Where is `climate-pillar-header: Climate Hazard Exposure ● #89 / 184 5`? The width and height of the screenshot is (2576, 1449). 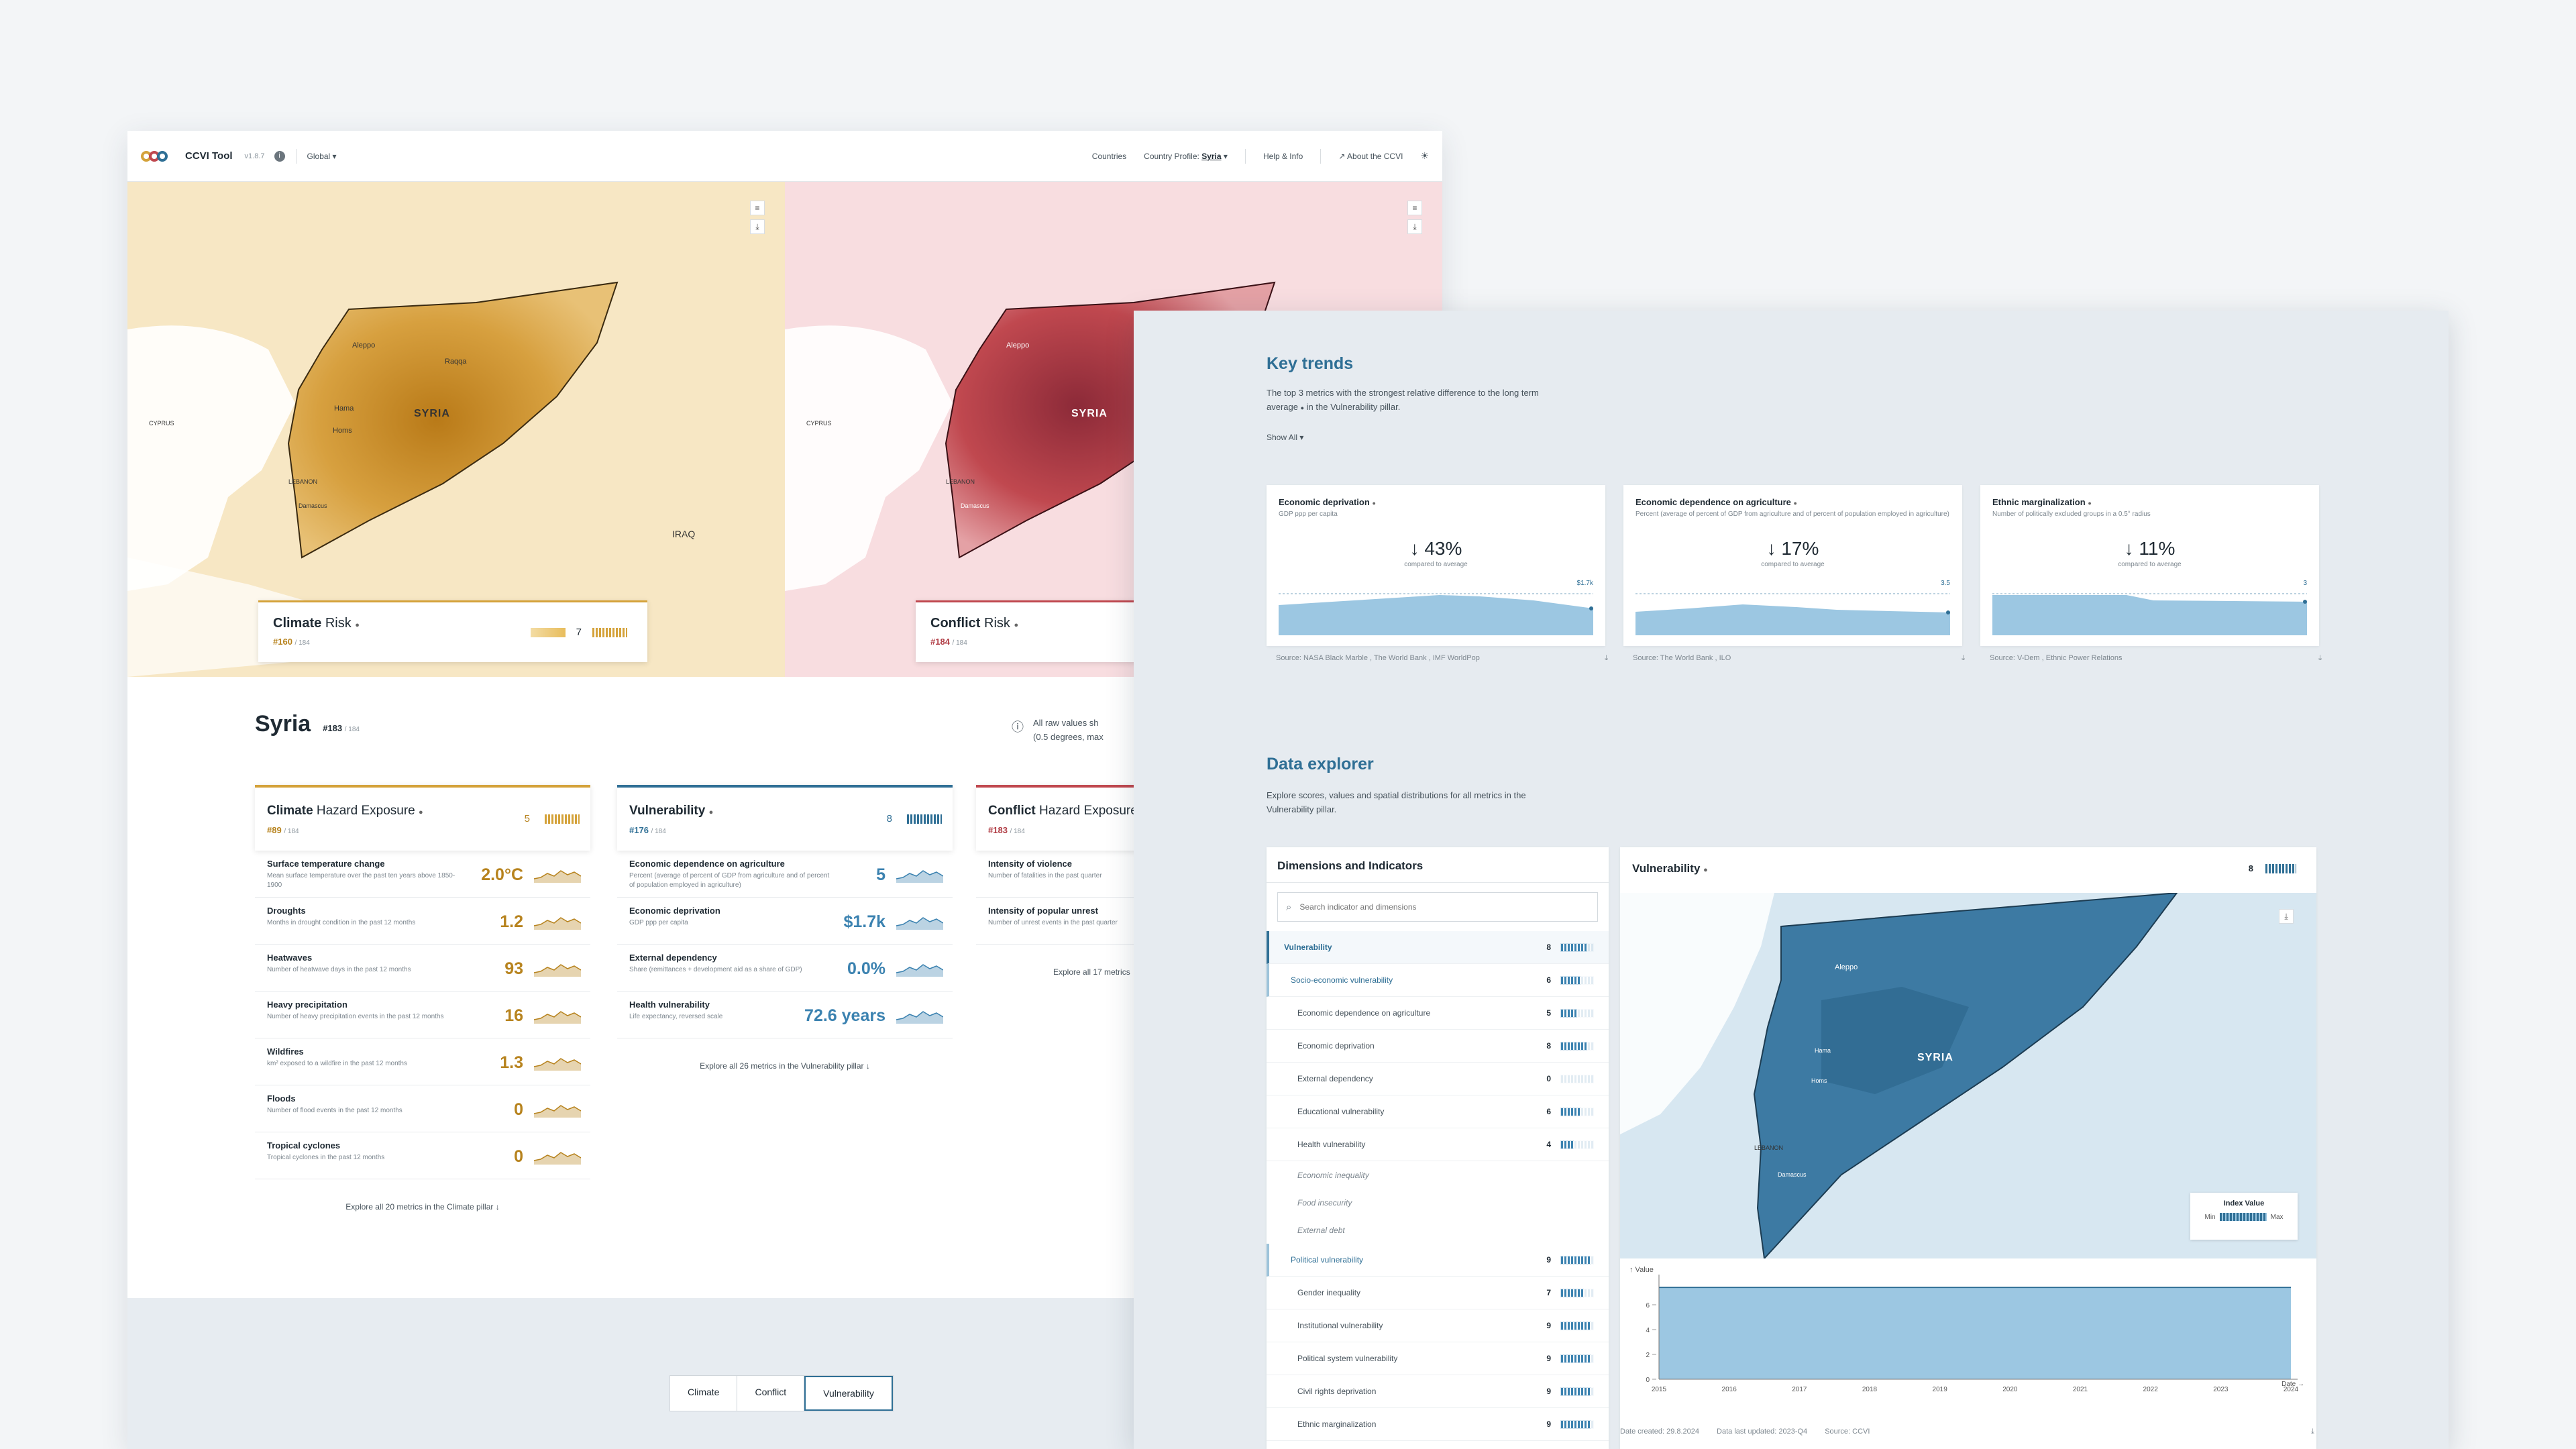 climate-pillar-header: Climate Hazard Exposure ● #89 / 184 5 is located at coordinates (422, 818).